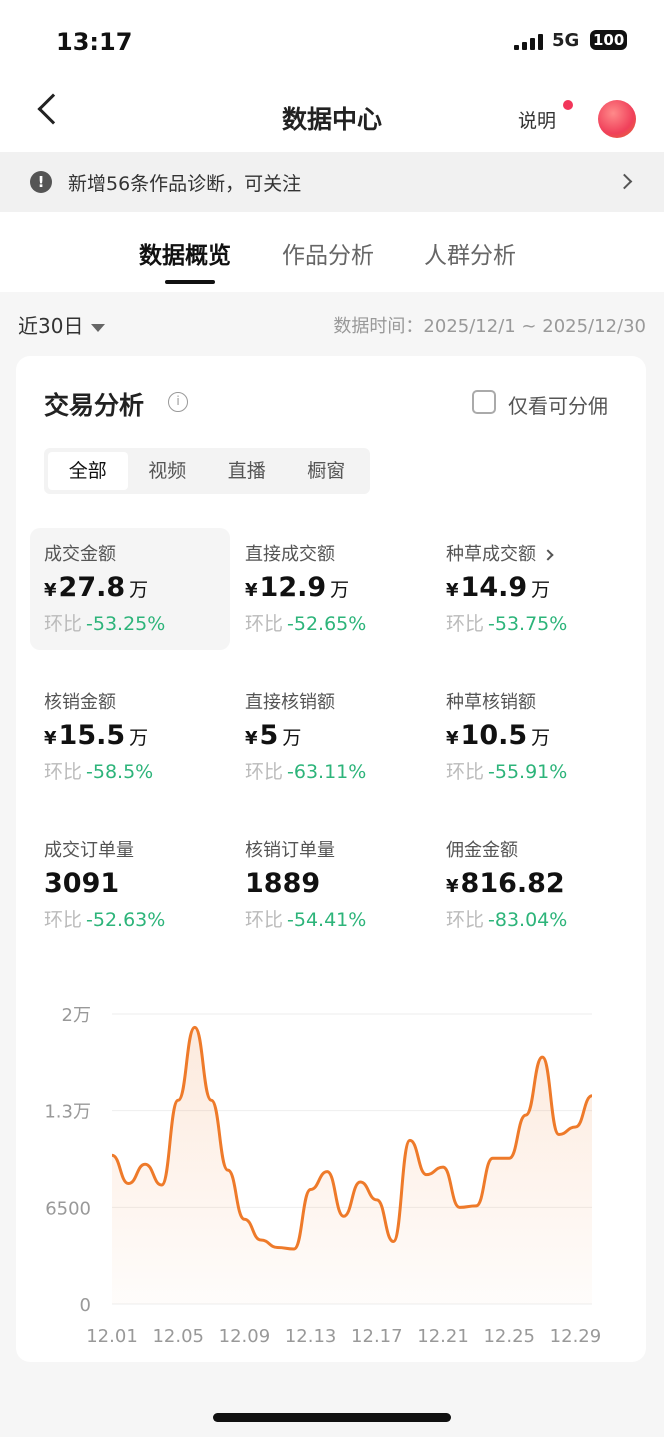 The width and height of the screenshot is (664, 1437). I want to click on metric-card: 直接成交额 ¥12.9 万 环比 -52.65%, so click(331, 589).